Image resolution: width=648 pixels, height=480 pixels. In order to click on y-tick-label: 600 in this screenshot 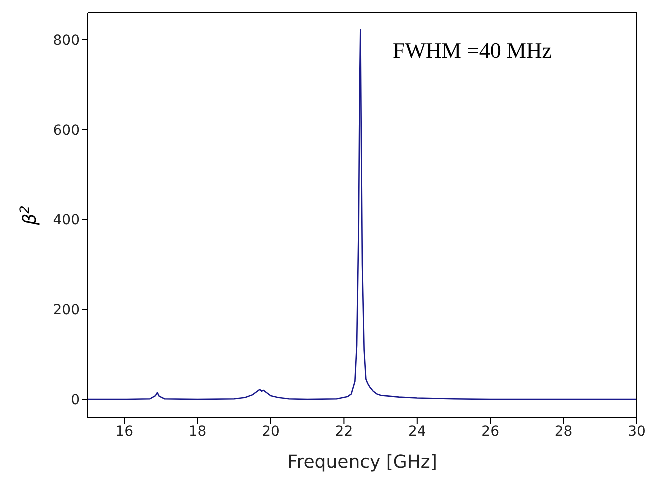, I will do `click(66, 130)`.